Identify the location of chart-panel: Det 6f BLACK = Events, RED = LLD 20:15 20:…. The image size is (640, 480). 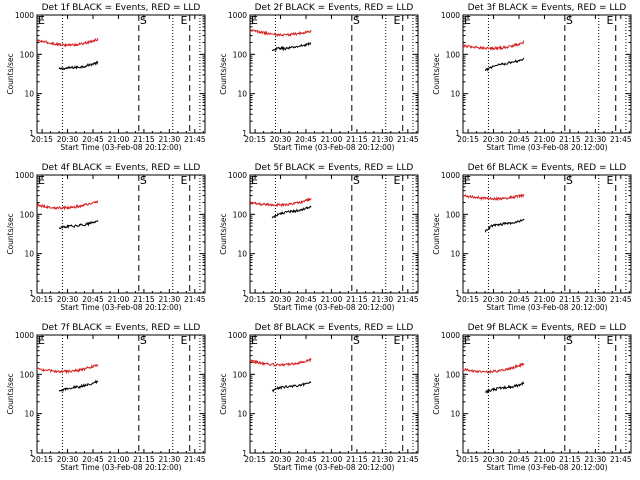
(532, 237).